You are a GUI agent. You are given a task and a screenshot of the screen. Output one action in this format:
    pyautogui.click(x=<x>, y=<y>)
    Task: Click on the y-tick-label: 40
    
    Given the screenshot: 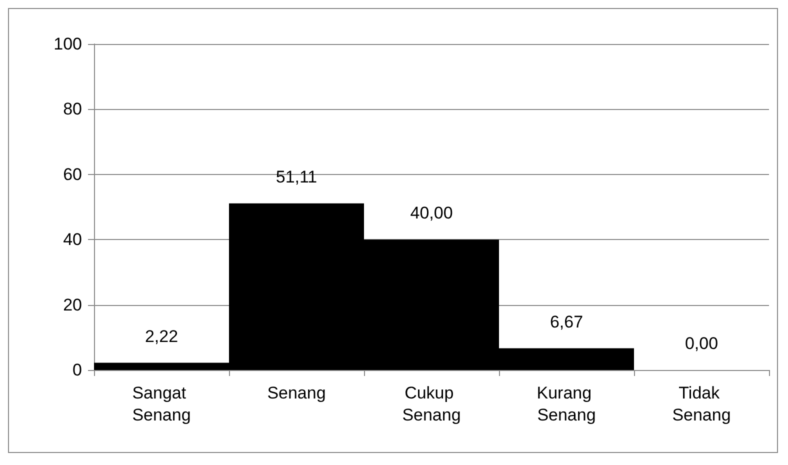 What is the action you would take?
    pyautogui.click(x=72, y=240)
    